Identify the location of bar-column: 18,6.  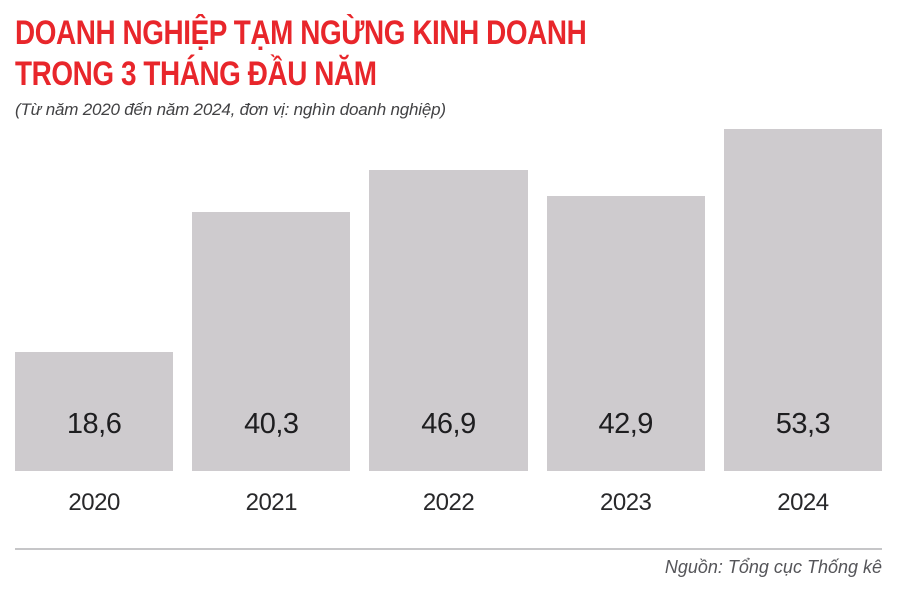
(94, 300).